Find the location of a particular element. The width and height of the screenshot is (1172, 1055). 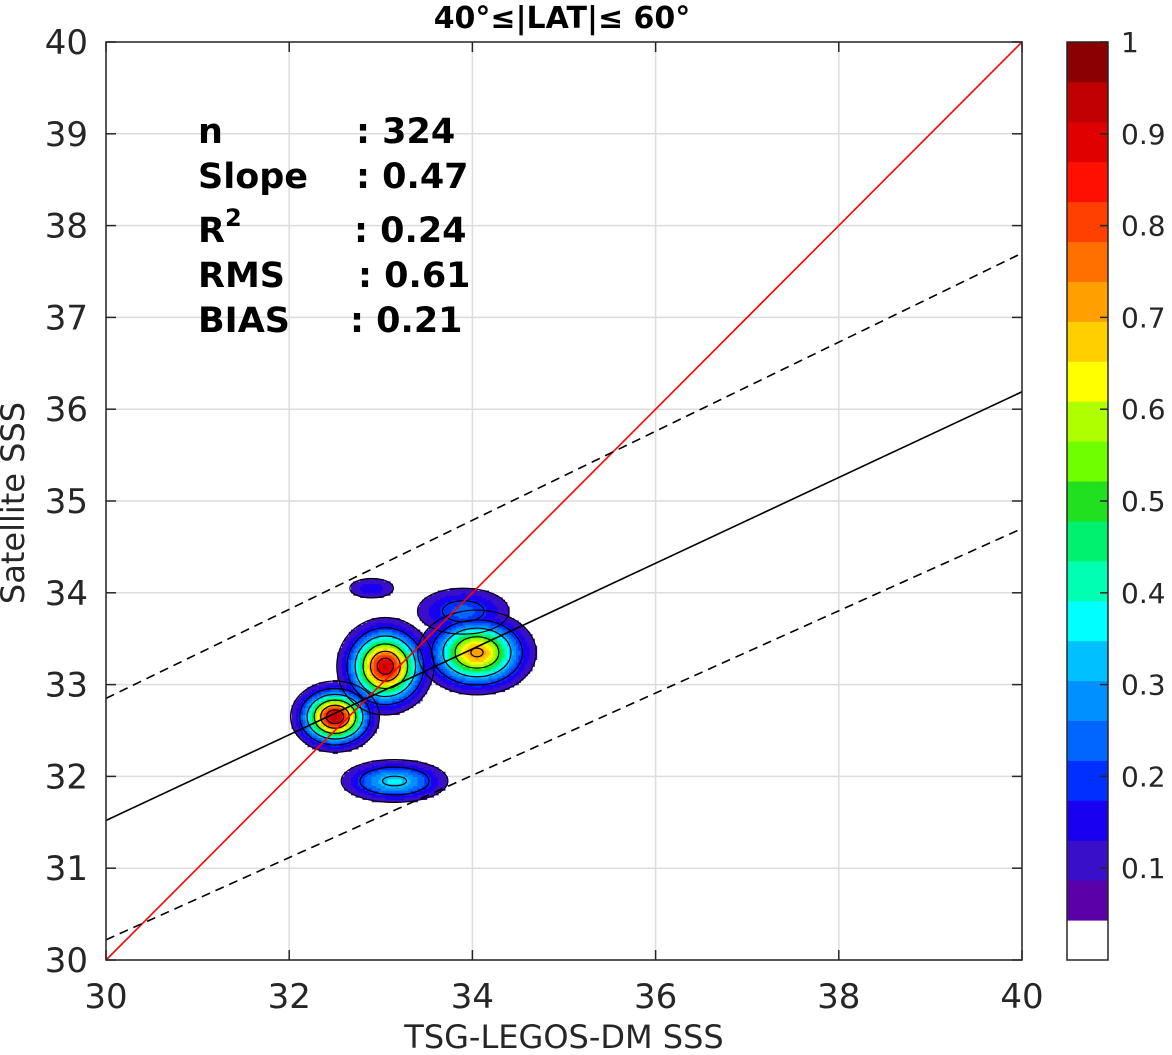

stat-r2-letter: R is located at coordinates (211, 231).